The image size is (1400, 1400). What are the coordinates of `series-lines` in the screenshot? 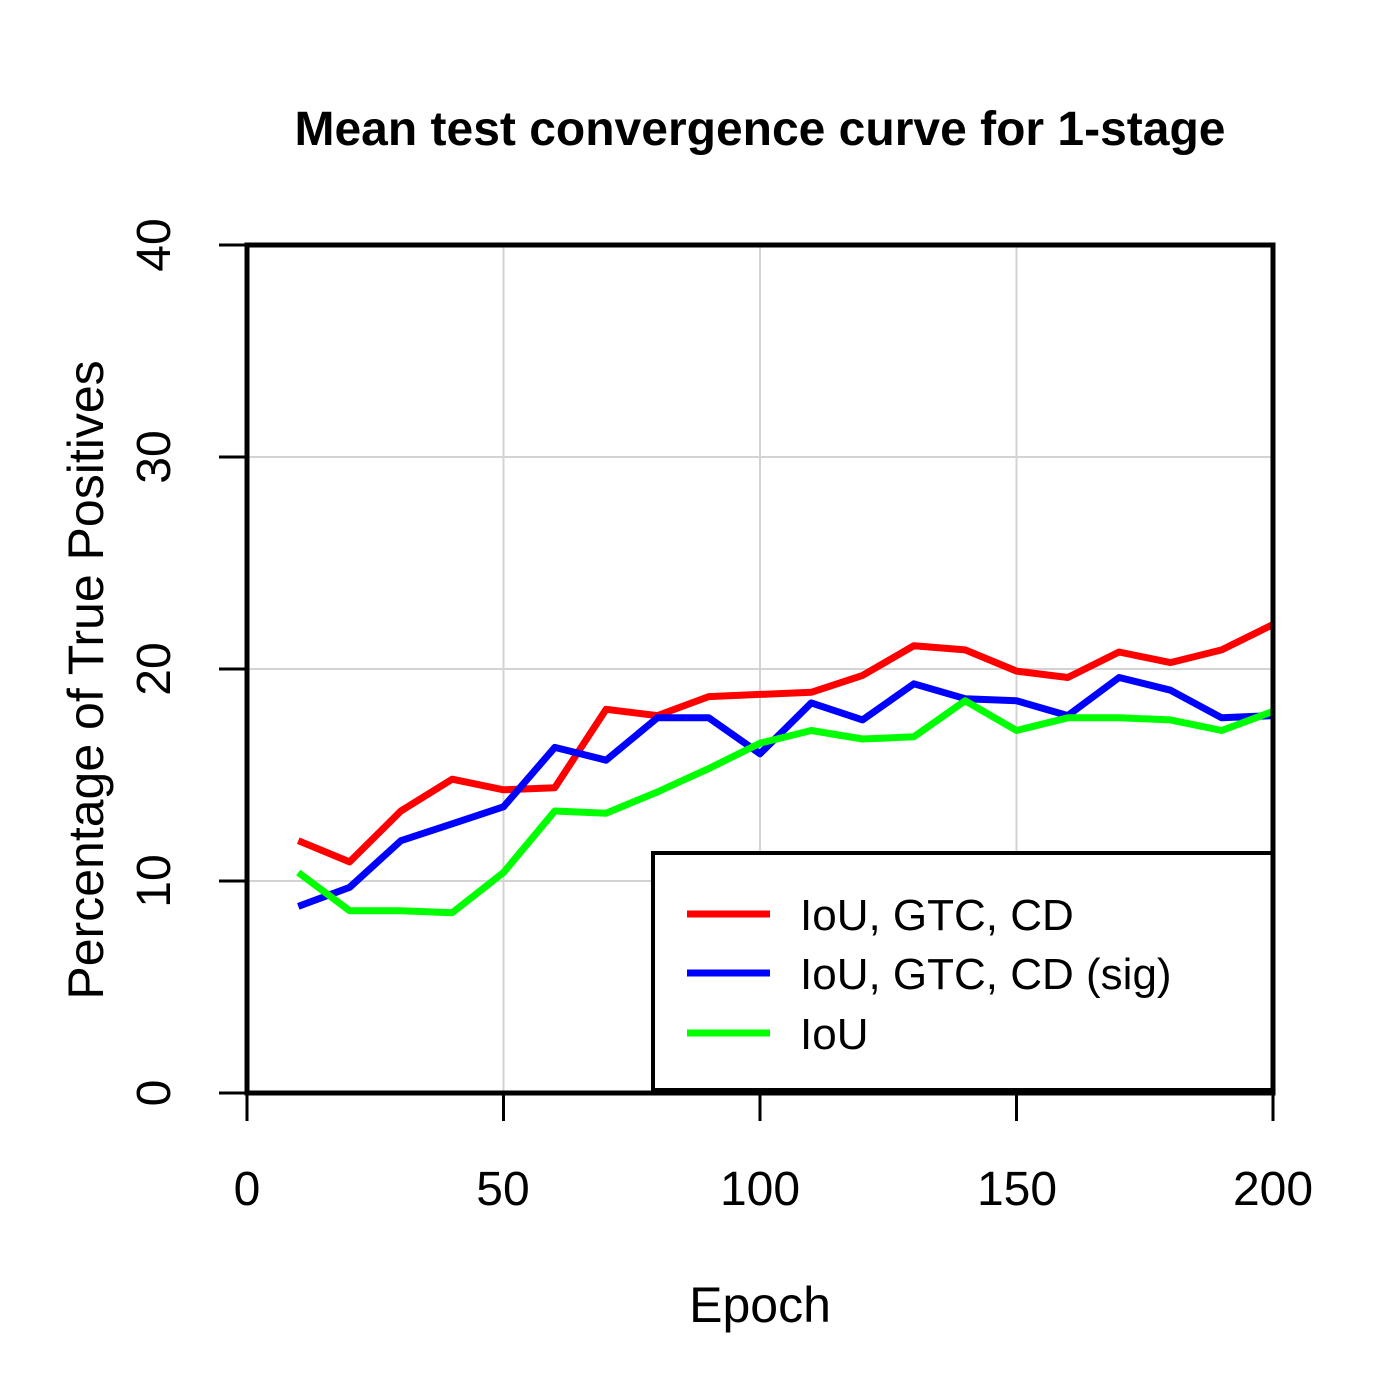 It's located at (785, 769).